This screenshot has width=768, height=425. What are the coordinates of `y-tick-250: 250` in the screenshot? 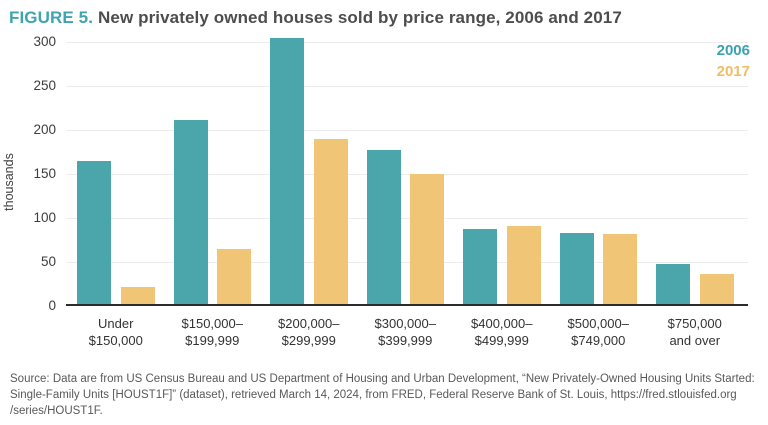 It's located at (44, 85).